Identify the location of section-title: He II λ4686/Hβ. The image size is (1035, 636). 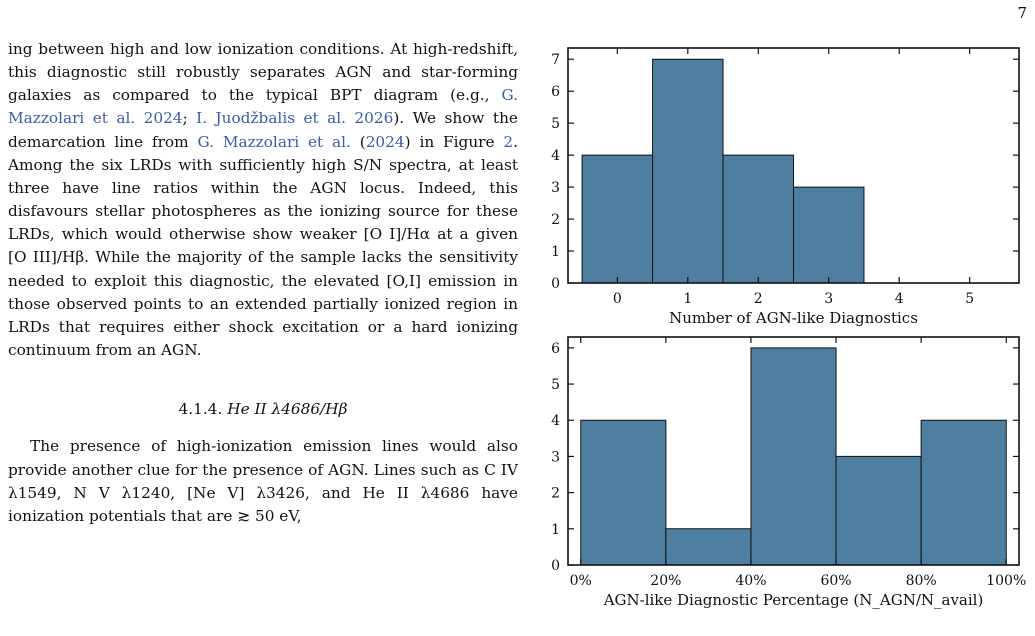
(287, 409).